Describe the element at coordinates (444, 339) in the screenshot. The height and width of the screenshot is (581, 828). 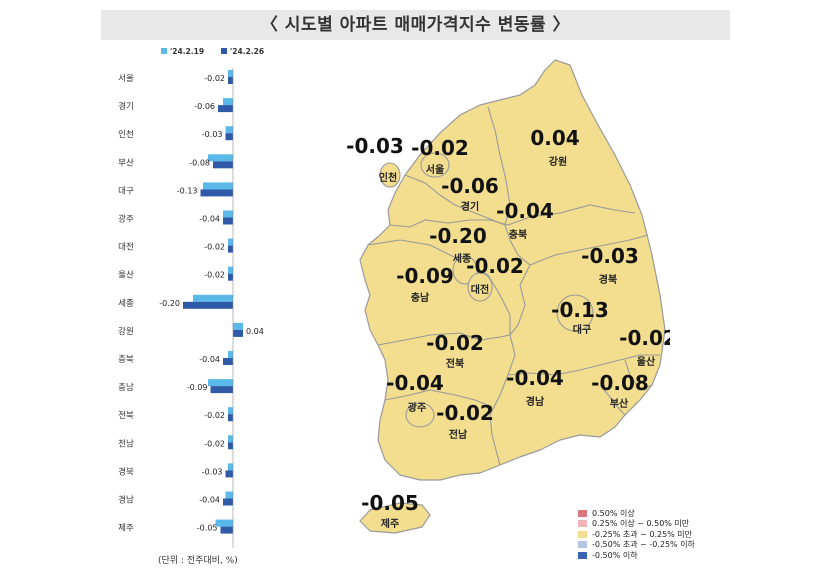
I see `border-chungnam-jeonbuk` at that location.